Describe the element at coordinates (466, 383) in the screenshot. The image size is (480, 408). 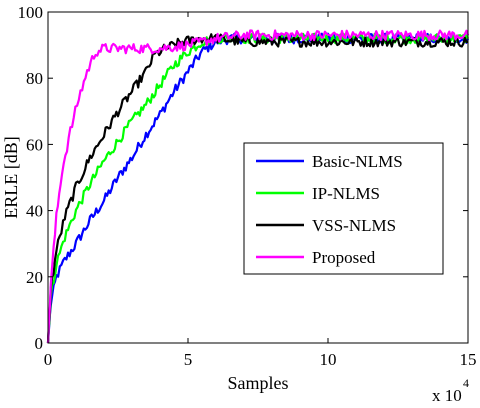
I see `x-axis-multiplier-exponent: 4` at that location.